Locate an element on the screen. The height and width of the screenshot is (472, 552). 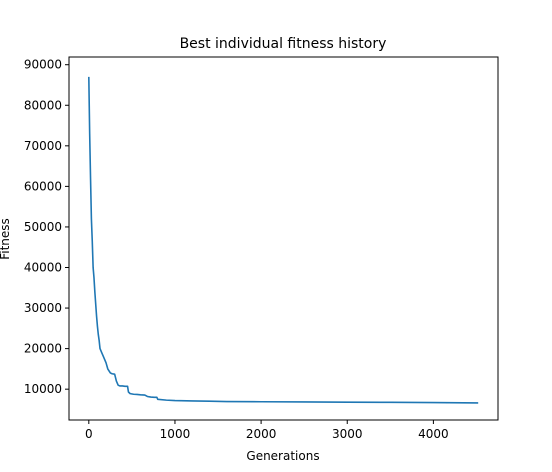
y-tick-label: 30000 is located at coordinates (43, 308).